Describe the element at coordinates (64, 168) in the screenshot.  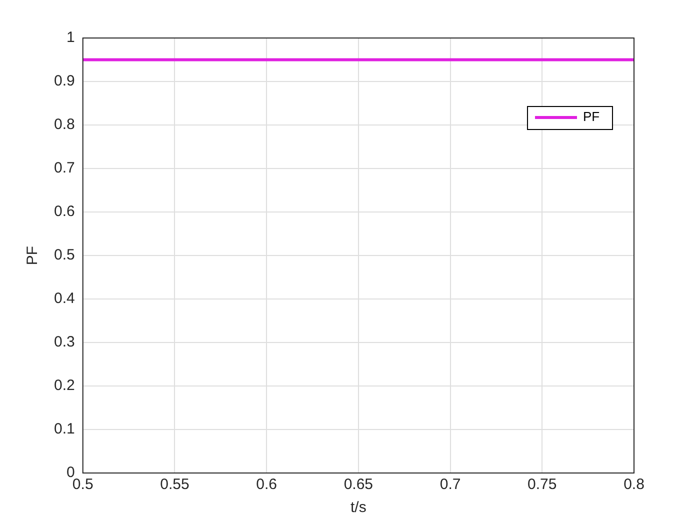
I see `y-tick-label: 0.7` at that location.